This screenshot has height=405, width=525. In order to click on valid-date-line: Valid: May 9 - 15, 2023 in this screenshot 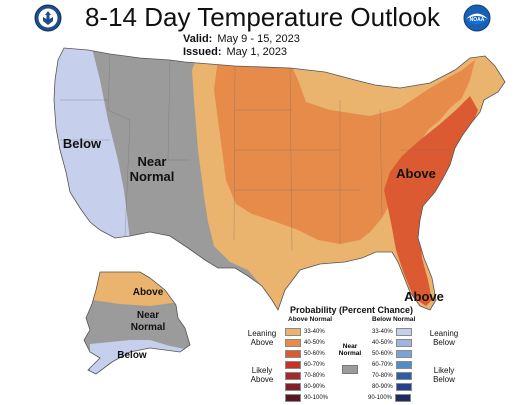, I will do `click(241, 39)`.